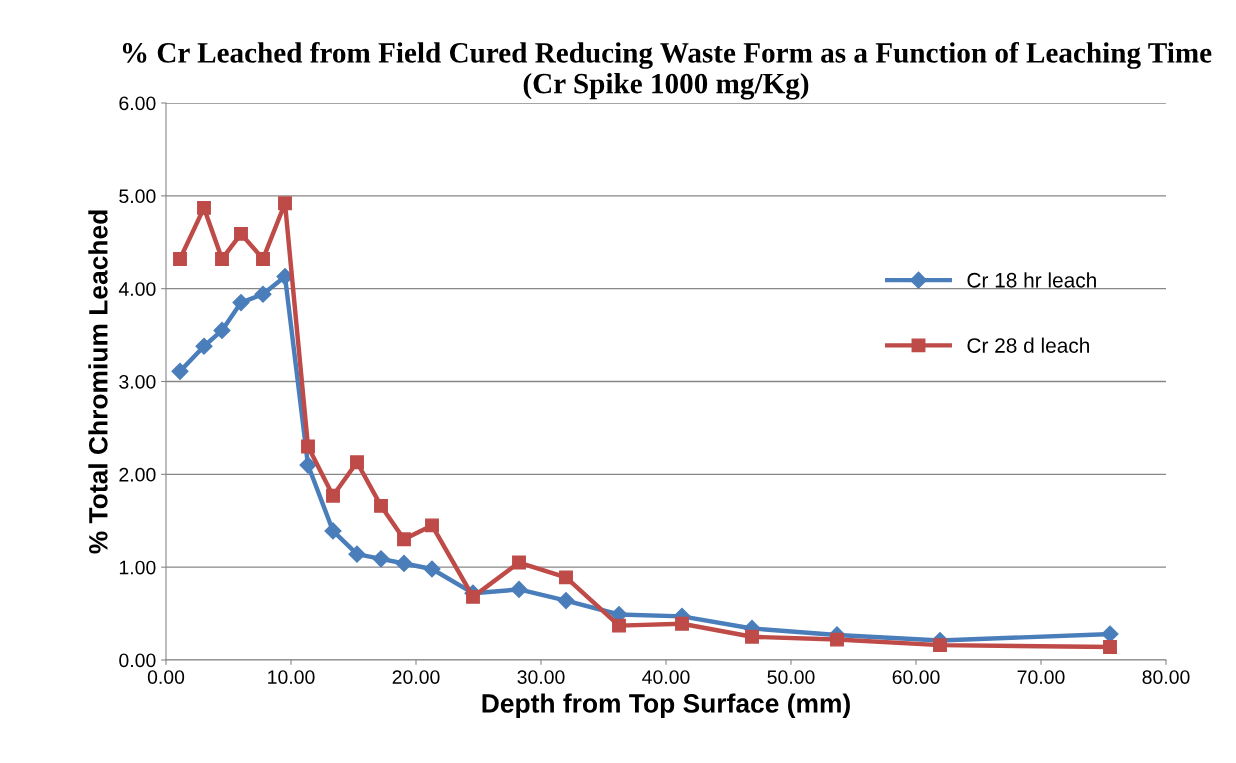  Describe the element at coordinates (916, 677) in the screenshot. I see `x-tick-label: 60.00` at that location.